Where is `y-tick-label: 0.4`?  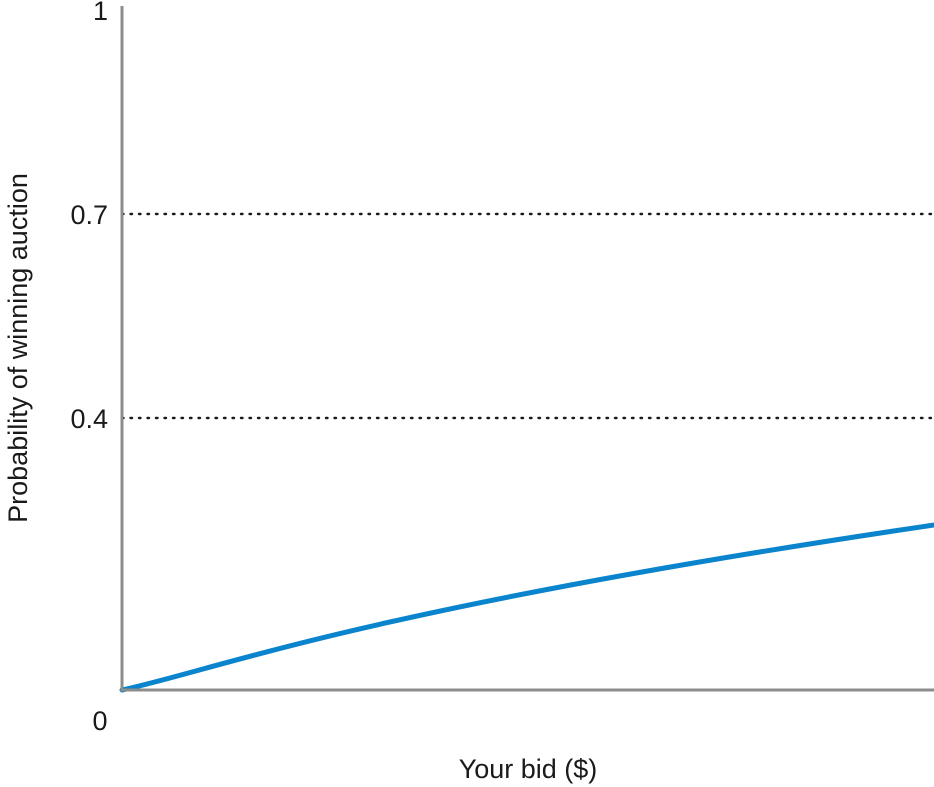
y-tick-label: 0.4 is located at coordinates (89, 419).